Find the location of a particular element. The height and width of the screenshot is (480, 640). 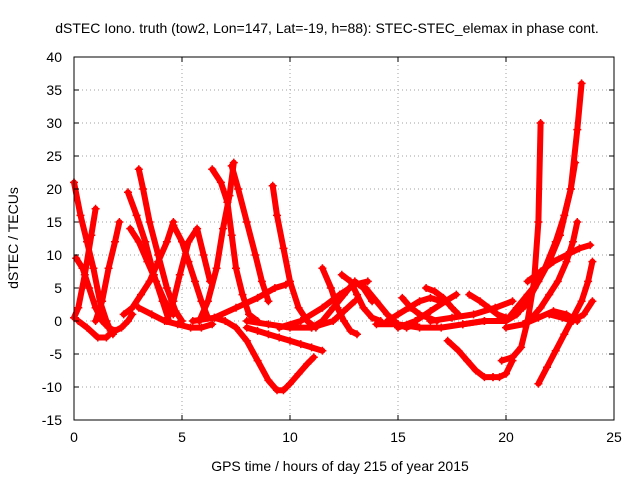

y-tick-label: 5 is located at coordinates (58, 288).